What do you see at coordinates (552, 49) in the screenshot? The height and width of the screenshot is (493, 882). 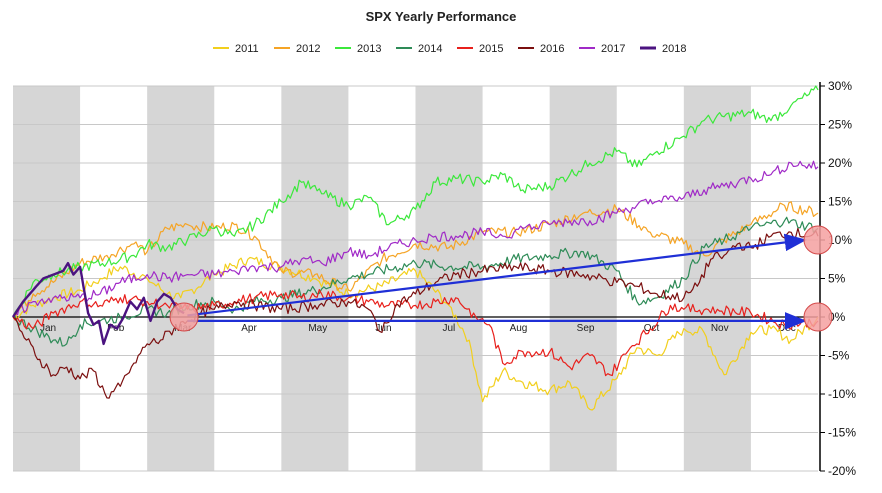 I see `legend-label-2016: 2016` at bounding box center [552, 49].